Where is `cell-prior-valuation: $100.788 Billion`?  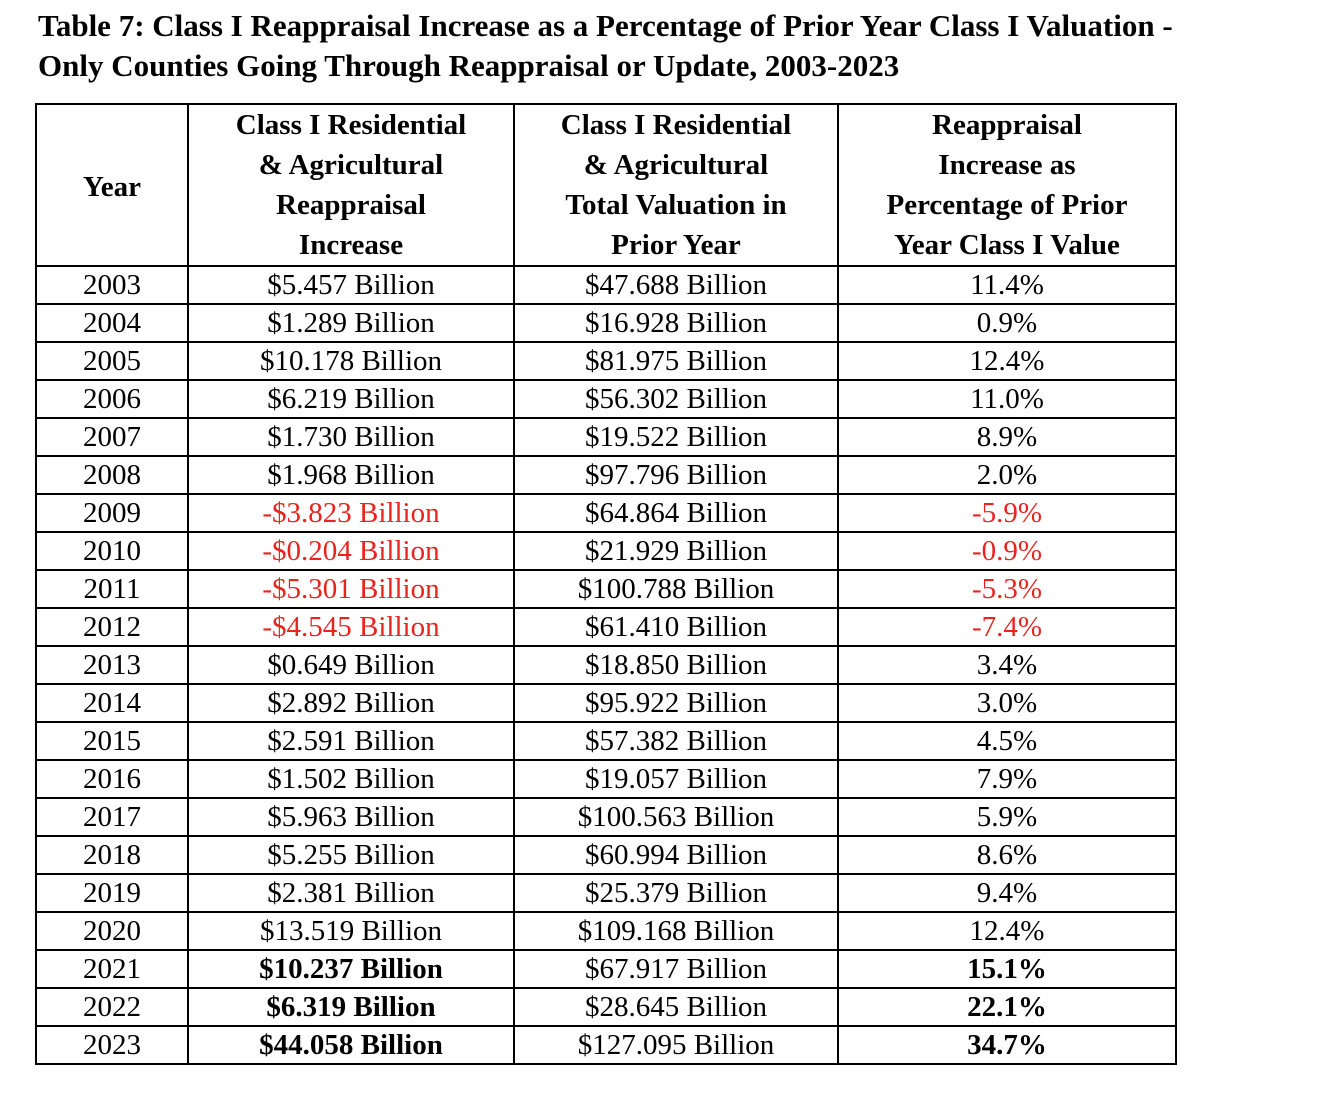
cell-prior-valuation: $100.788 Billion is located at coordinates (676, 589).